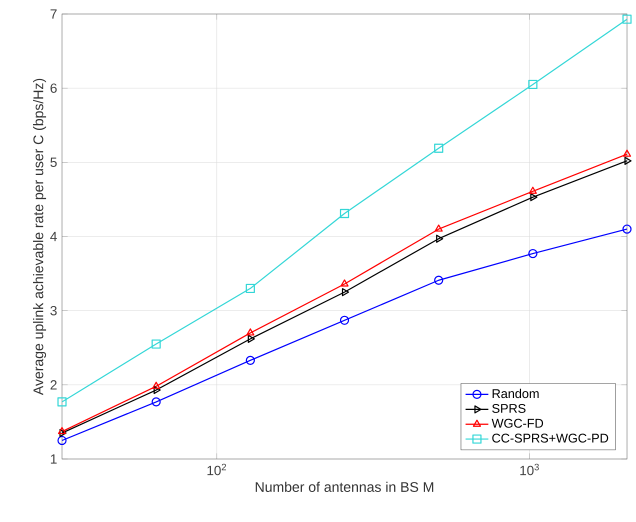 Image resolution: width=636 pixels, height=522 pixels. Describe the element at coordinates (53, 162) in the screenshot. I see `y-tick-label: 5` at that location.